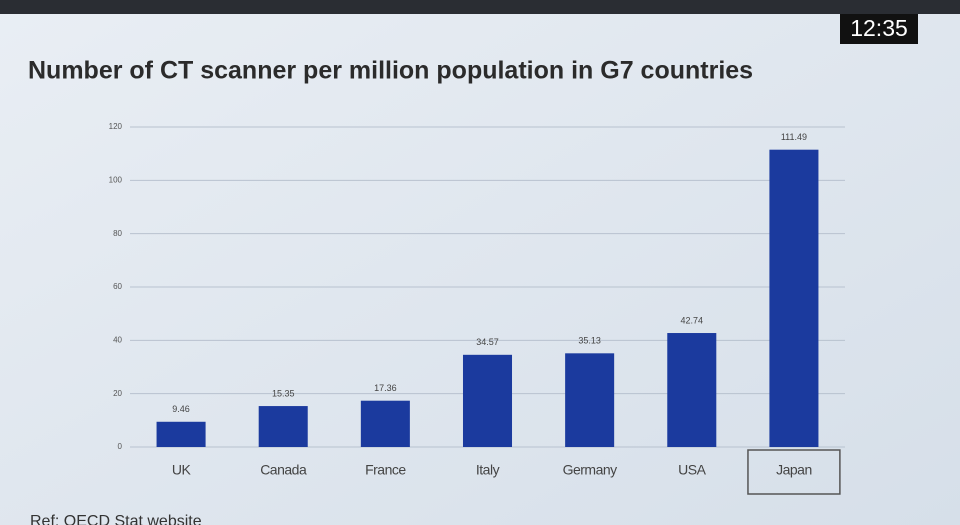  Describe the element at coordinates (283, 393) in the screenshot. I see `value-label: 15.35` at that location.